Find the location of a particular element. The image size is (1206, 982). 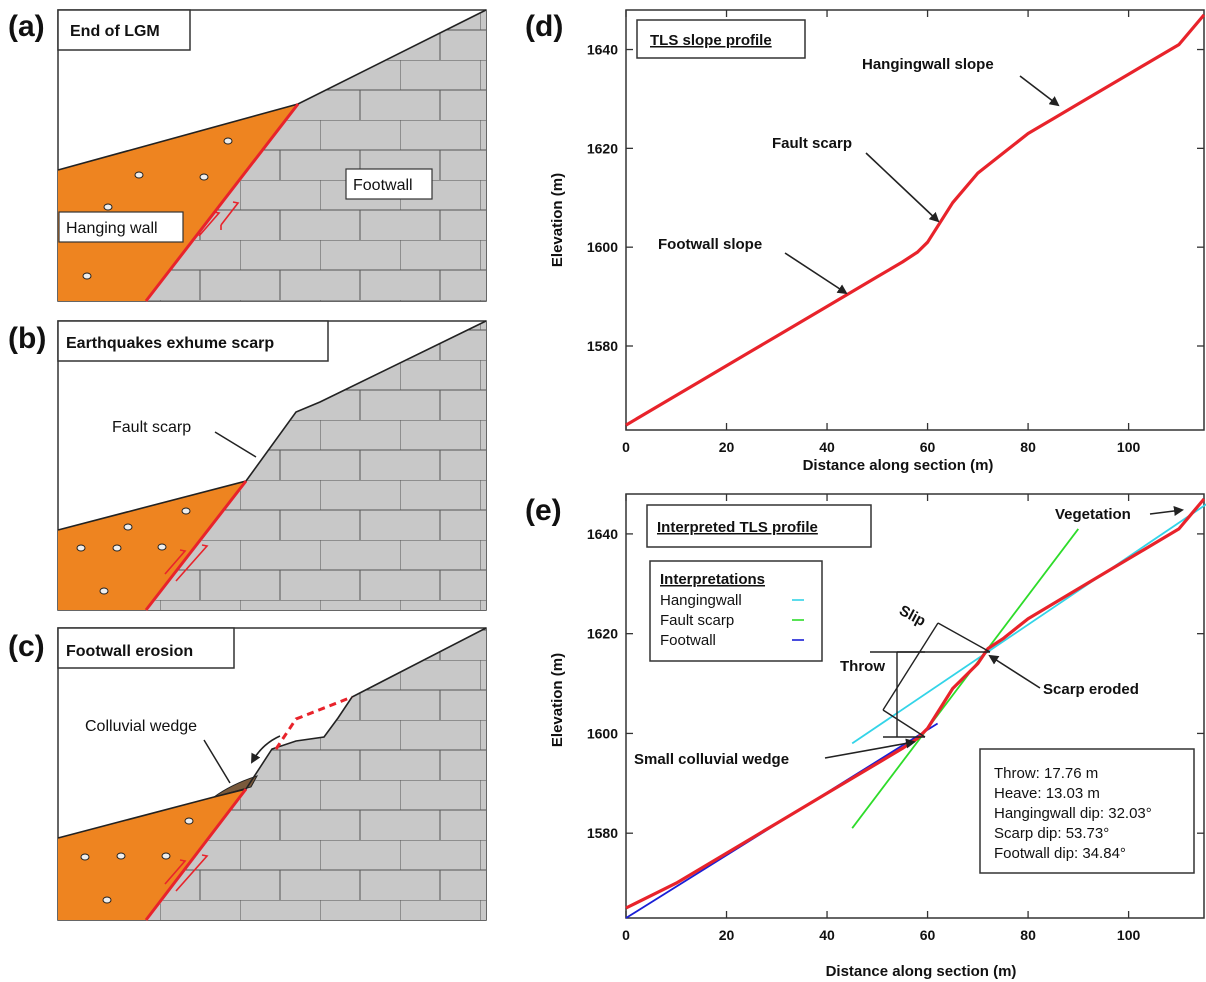

panel-b-title-box is located at coordinates (193, 341).